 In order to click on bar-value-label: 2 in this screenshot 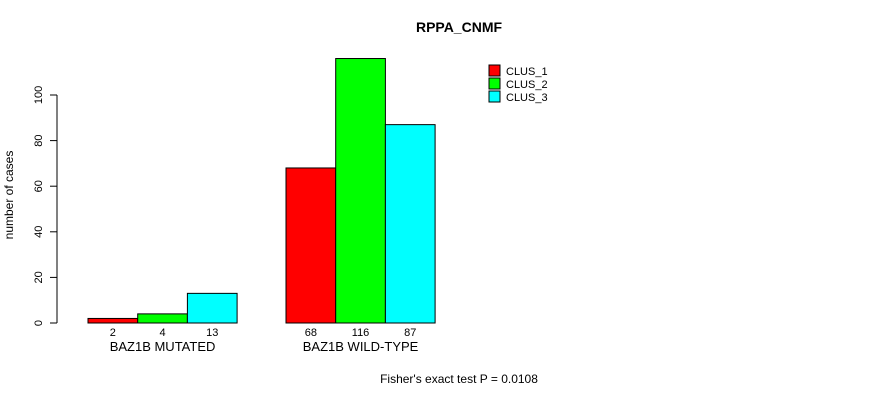, I will do `click(113, 333)`.